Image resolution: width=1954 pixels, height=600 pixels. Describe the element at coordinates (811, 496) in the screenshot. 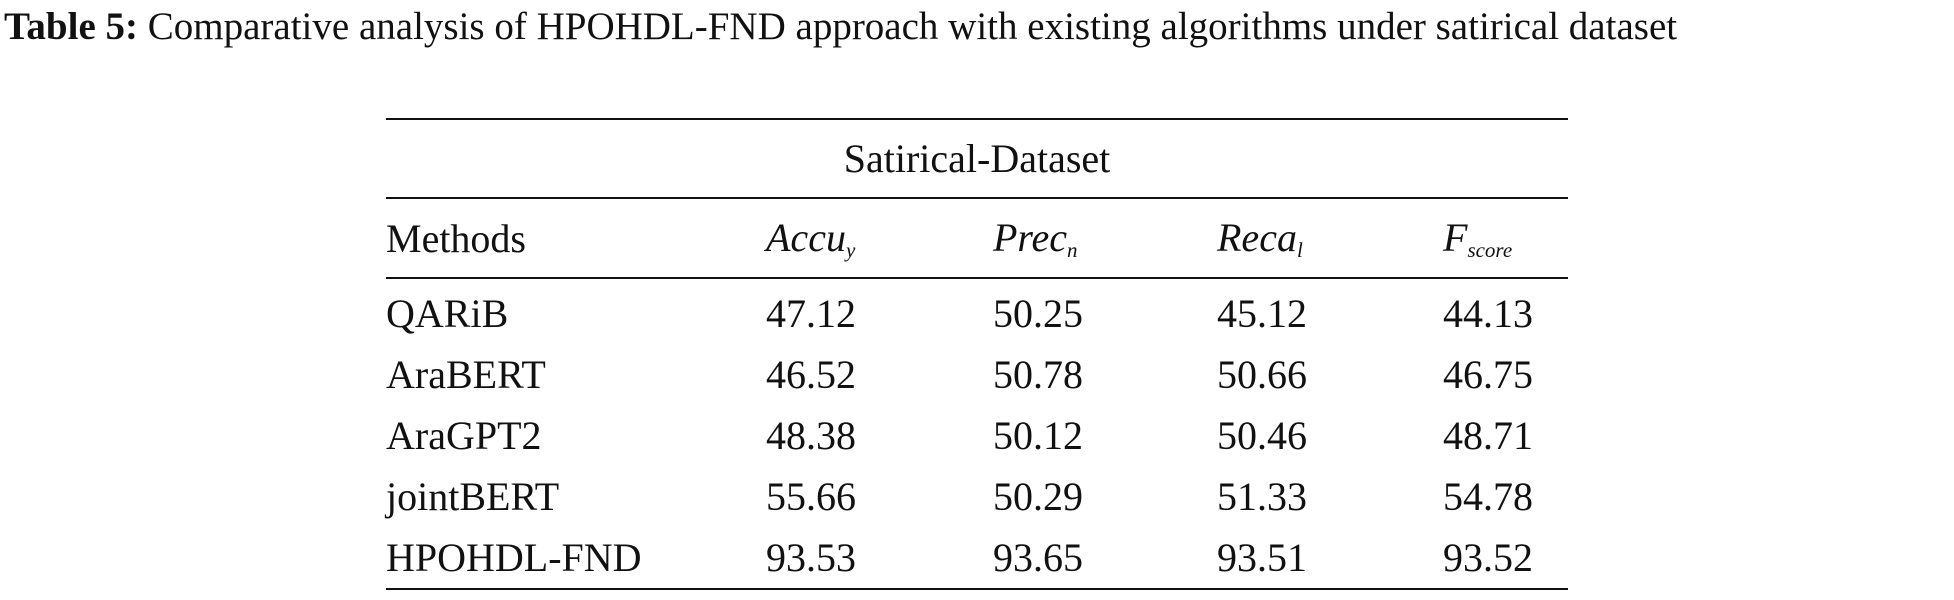

I see `accuracy-cell: 55.66` at that location.